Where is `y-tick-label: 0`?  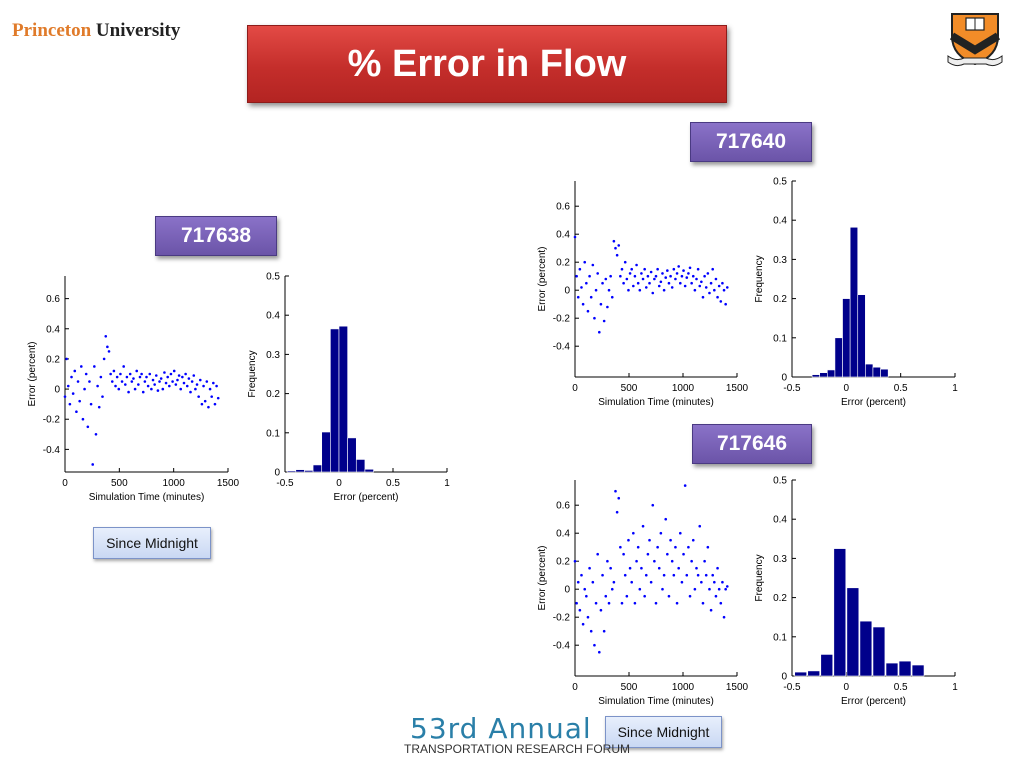 y-tick-label: 0 is located at coordinates (567, 590).